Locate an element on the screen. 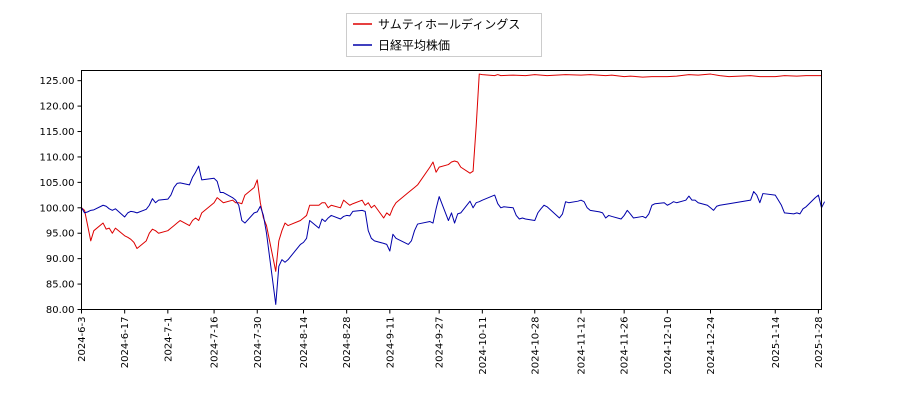 This screenshot has width=900, height=400. x-tick-label: 2025-1-28 is located at coordinates (819, 343).